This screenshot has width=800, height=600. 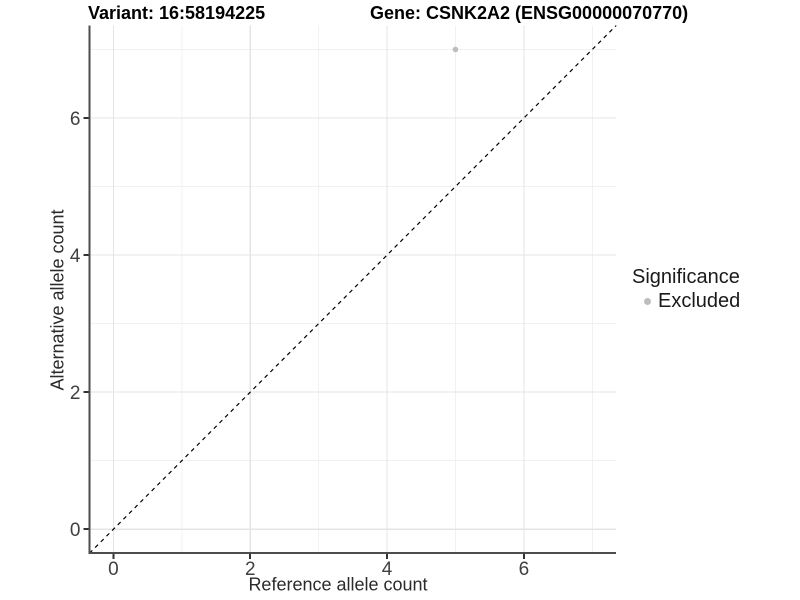 I want to click on y-tick-label: 0, so click(x=75, y=530).